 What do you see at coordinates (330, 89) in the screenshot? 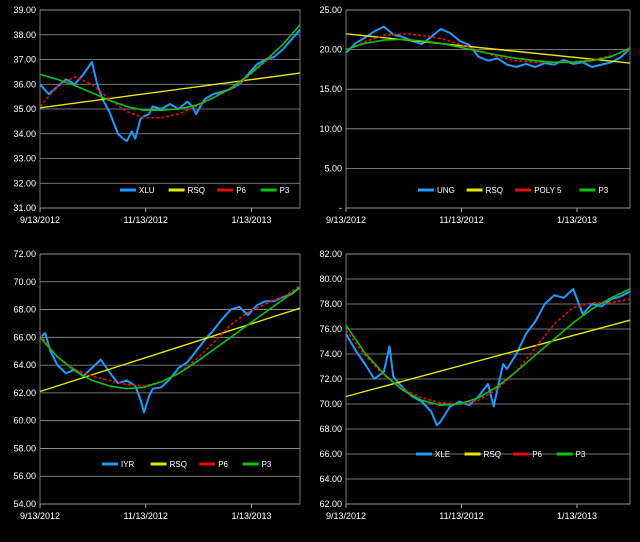
I see `y-tick-label: 15.00` at bounding box center [330, 89].